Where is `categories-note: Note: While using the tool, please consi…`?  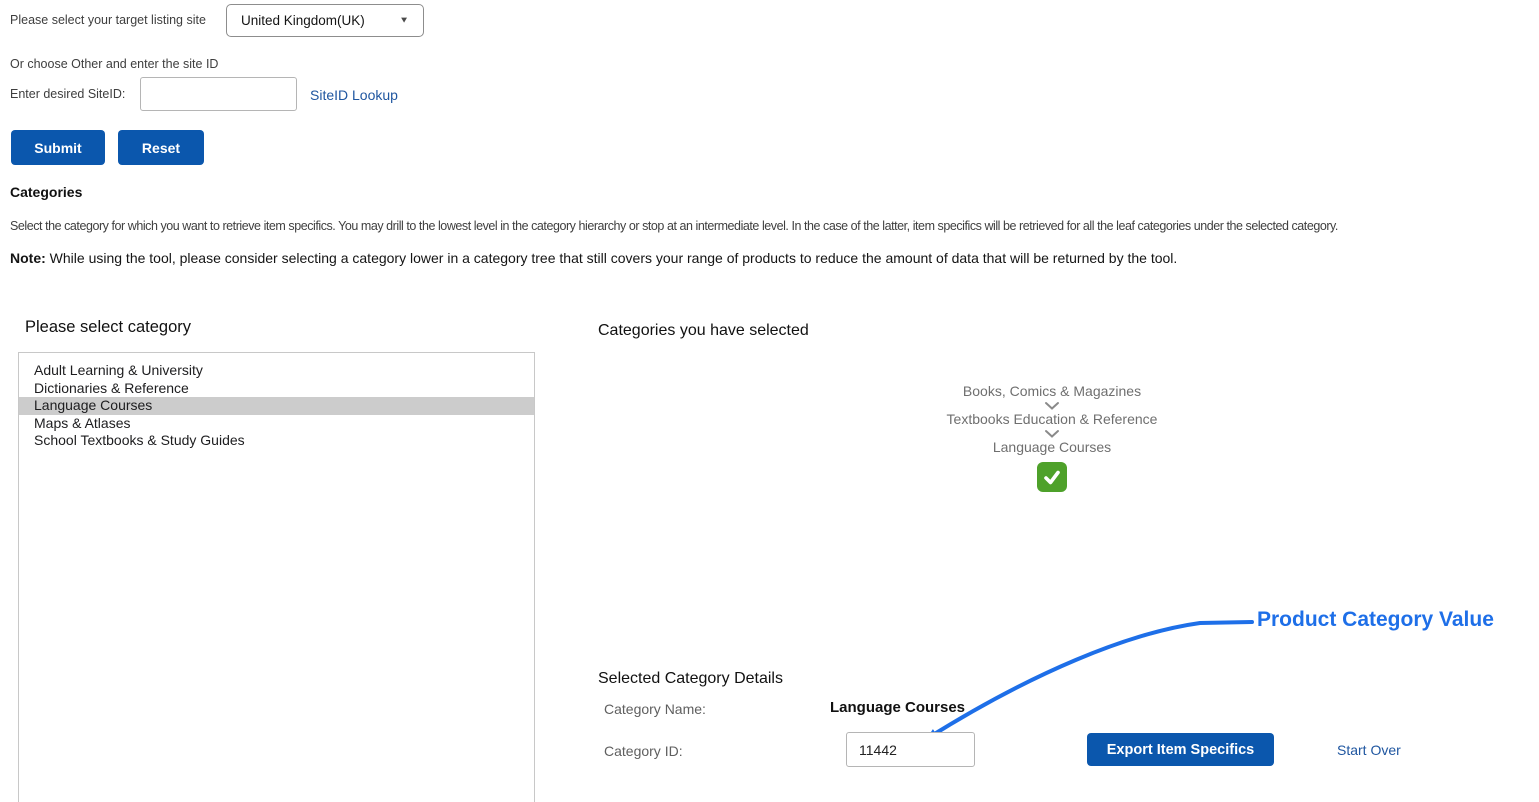 categories-note: Note: While using the tool, please consi… is located at coordinates (593, 258).